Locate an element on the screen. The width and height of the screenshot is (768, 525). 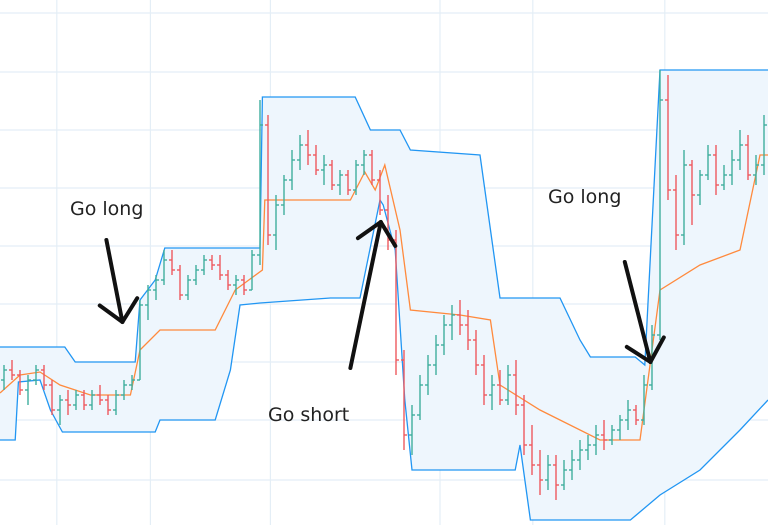
annotation-go-short: Go short is located at coordinates (308, 415).